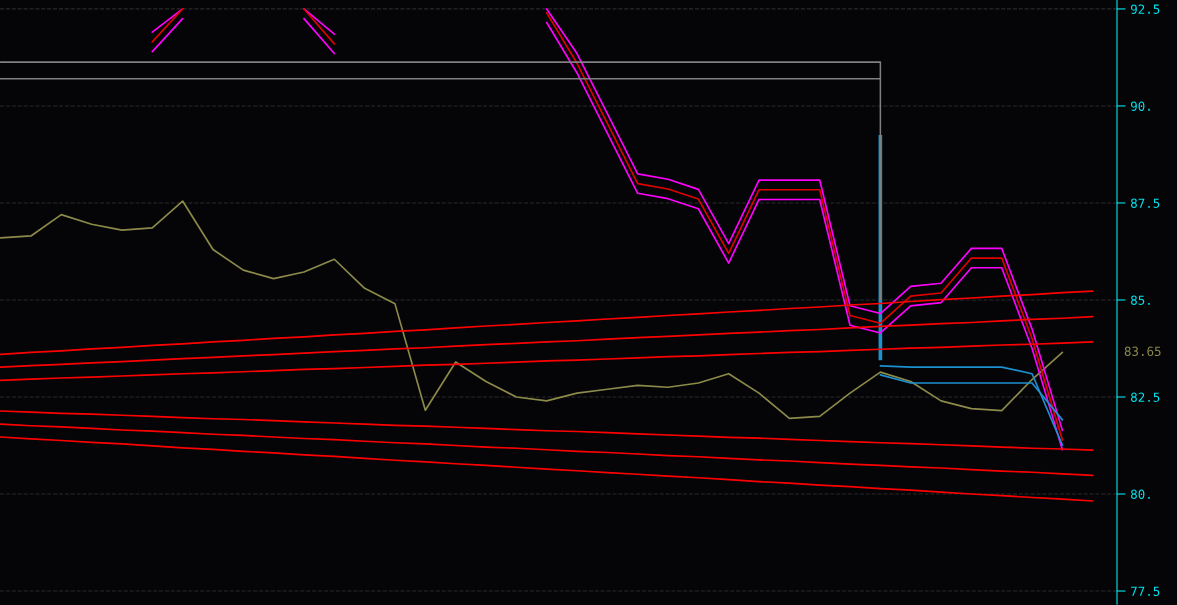  Describe the element at coordinates (1142, 351) in the screenshot. I see `text: 83.65` at that location.